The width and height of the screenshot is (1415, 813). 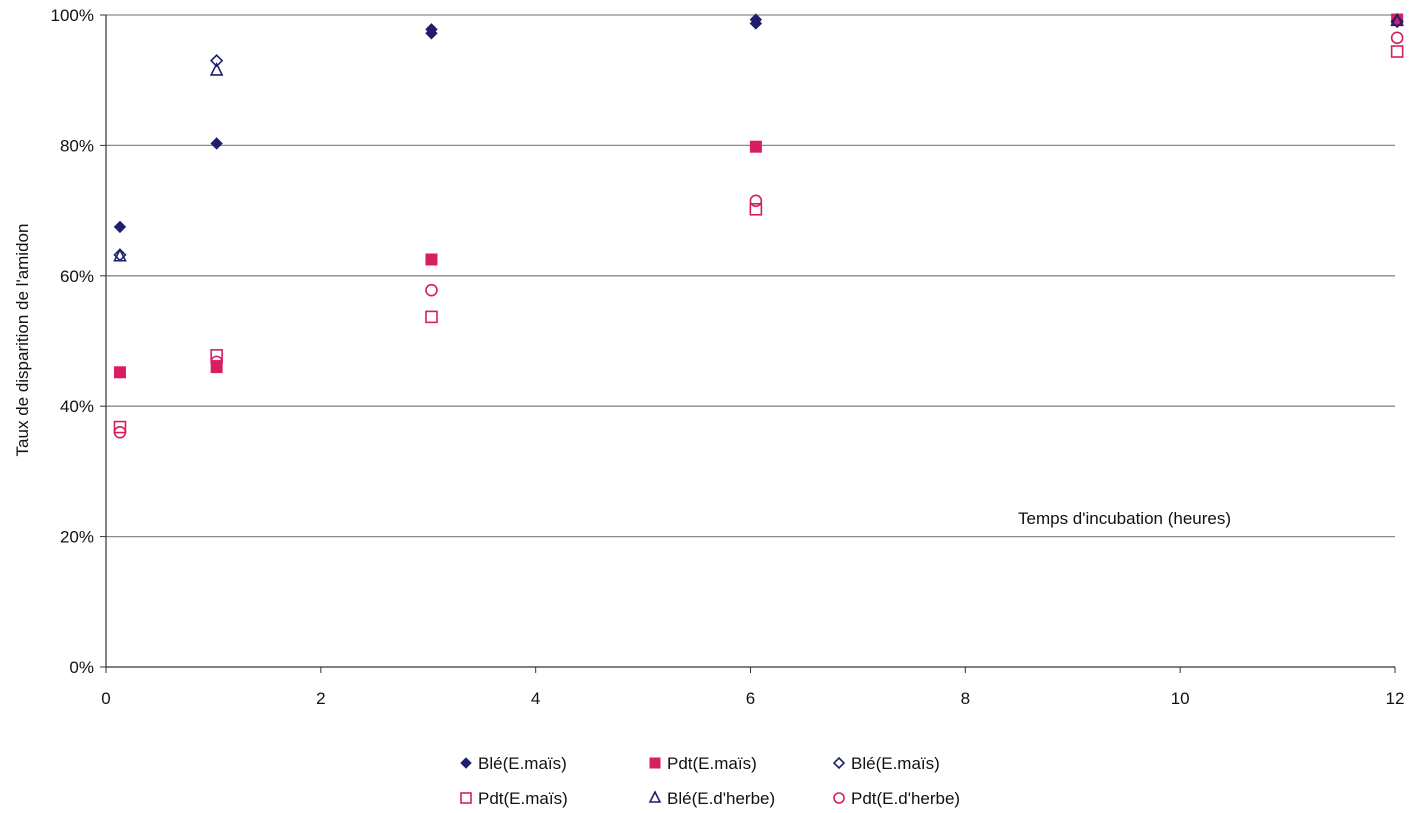 What do you see at coordinates (721, 798) in the screenshot?
I see `legend-label: Blé(E.d'herbe)` at bounding box center [721, 798].